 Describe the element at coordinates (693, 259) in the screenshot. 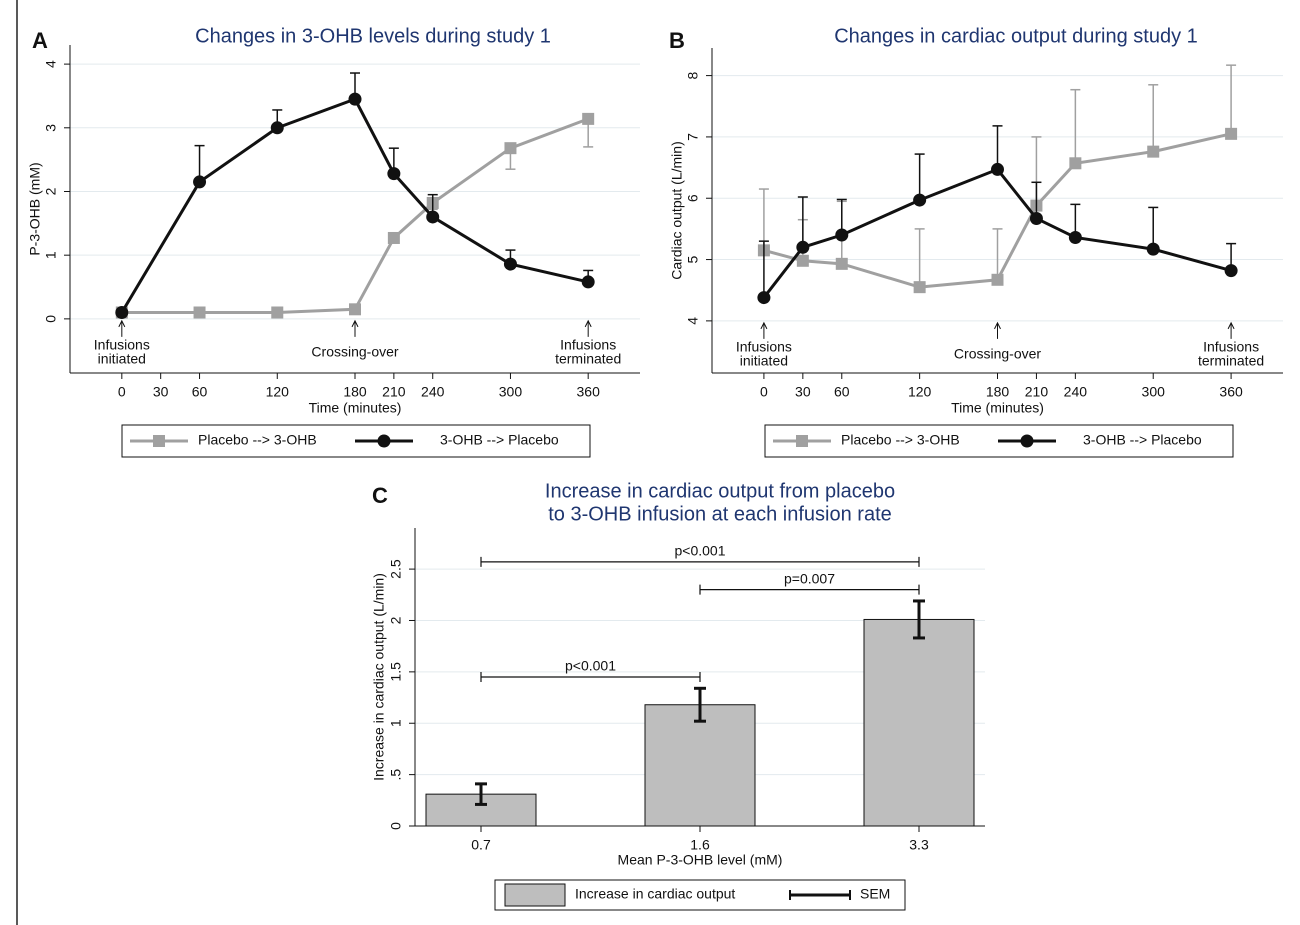

I see `y-tick-label: 5` at that location.